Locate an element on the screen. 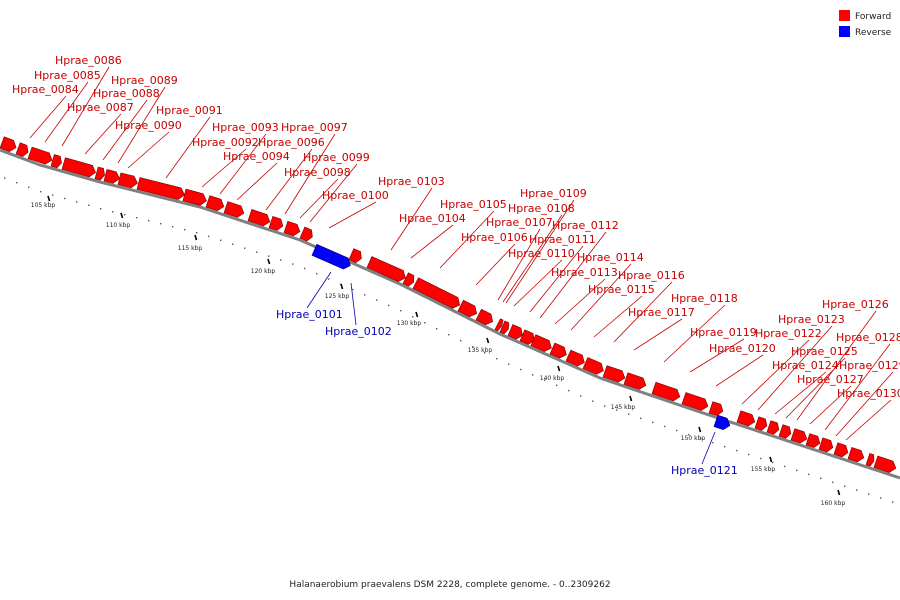 This screenshot has height=600, width=900. gene-label: Hprae_0126 is located at coordinates (855, 304).